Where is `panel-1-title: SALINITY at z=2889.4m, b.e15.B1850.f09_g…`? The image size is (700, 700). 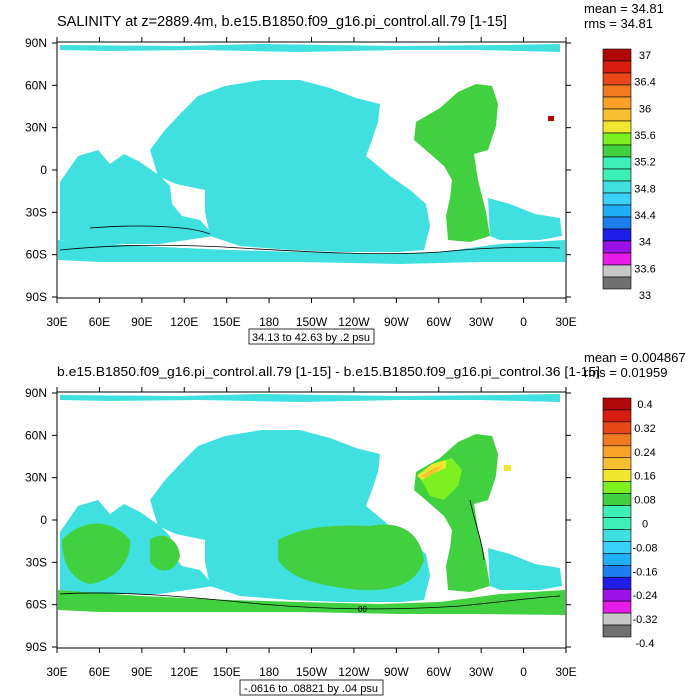
panel-1-title: SALINITY at z=2889.4m, b.e15.B1850.f09_g… is located at coordinates (282, 22).